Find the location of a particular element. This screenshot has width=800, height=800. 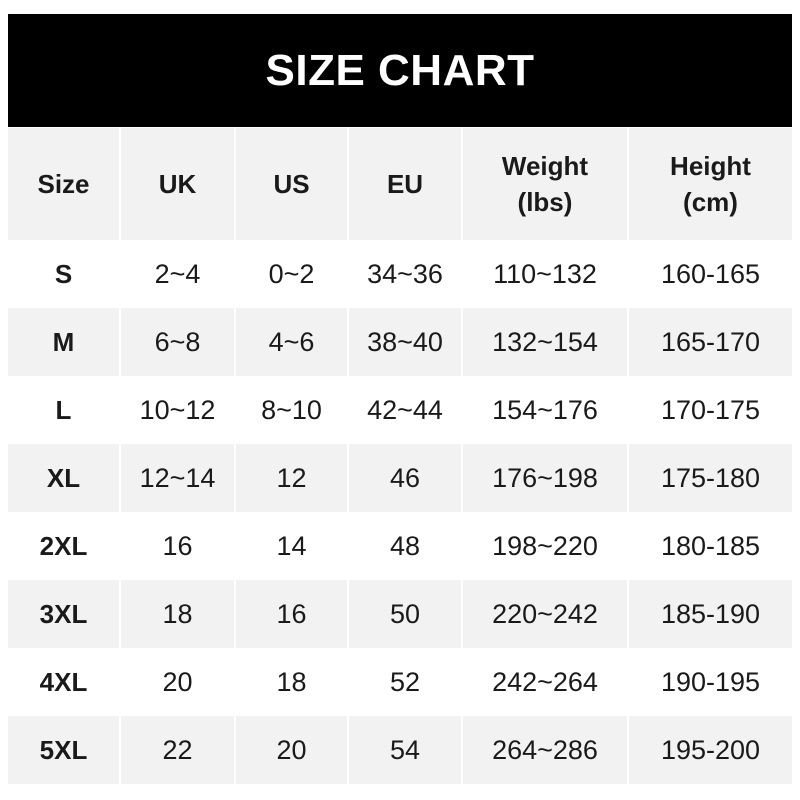

column-header-line: Size is located at coordinates (63, 184).